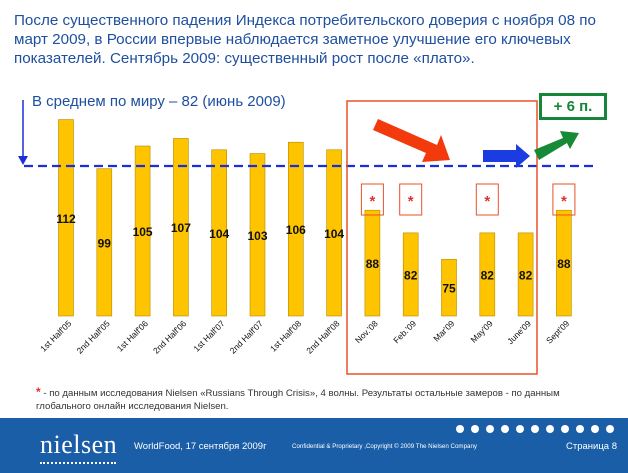 Image resolution: width=628 pixels, height=473 pixels. What do you see at coordinates (159, 101) in the screenshot?
I see `world-average-label: В среднем по миру – 82 (июнь 2009)` at bounding box center [159, 101].